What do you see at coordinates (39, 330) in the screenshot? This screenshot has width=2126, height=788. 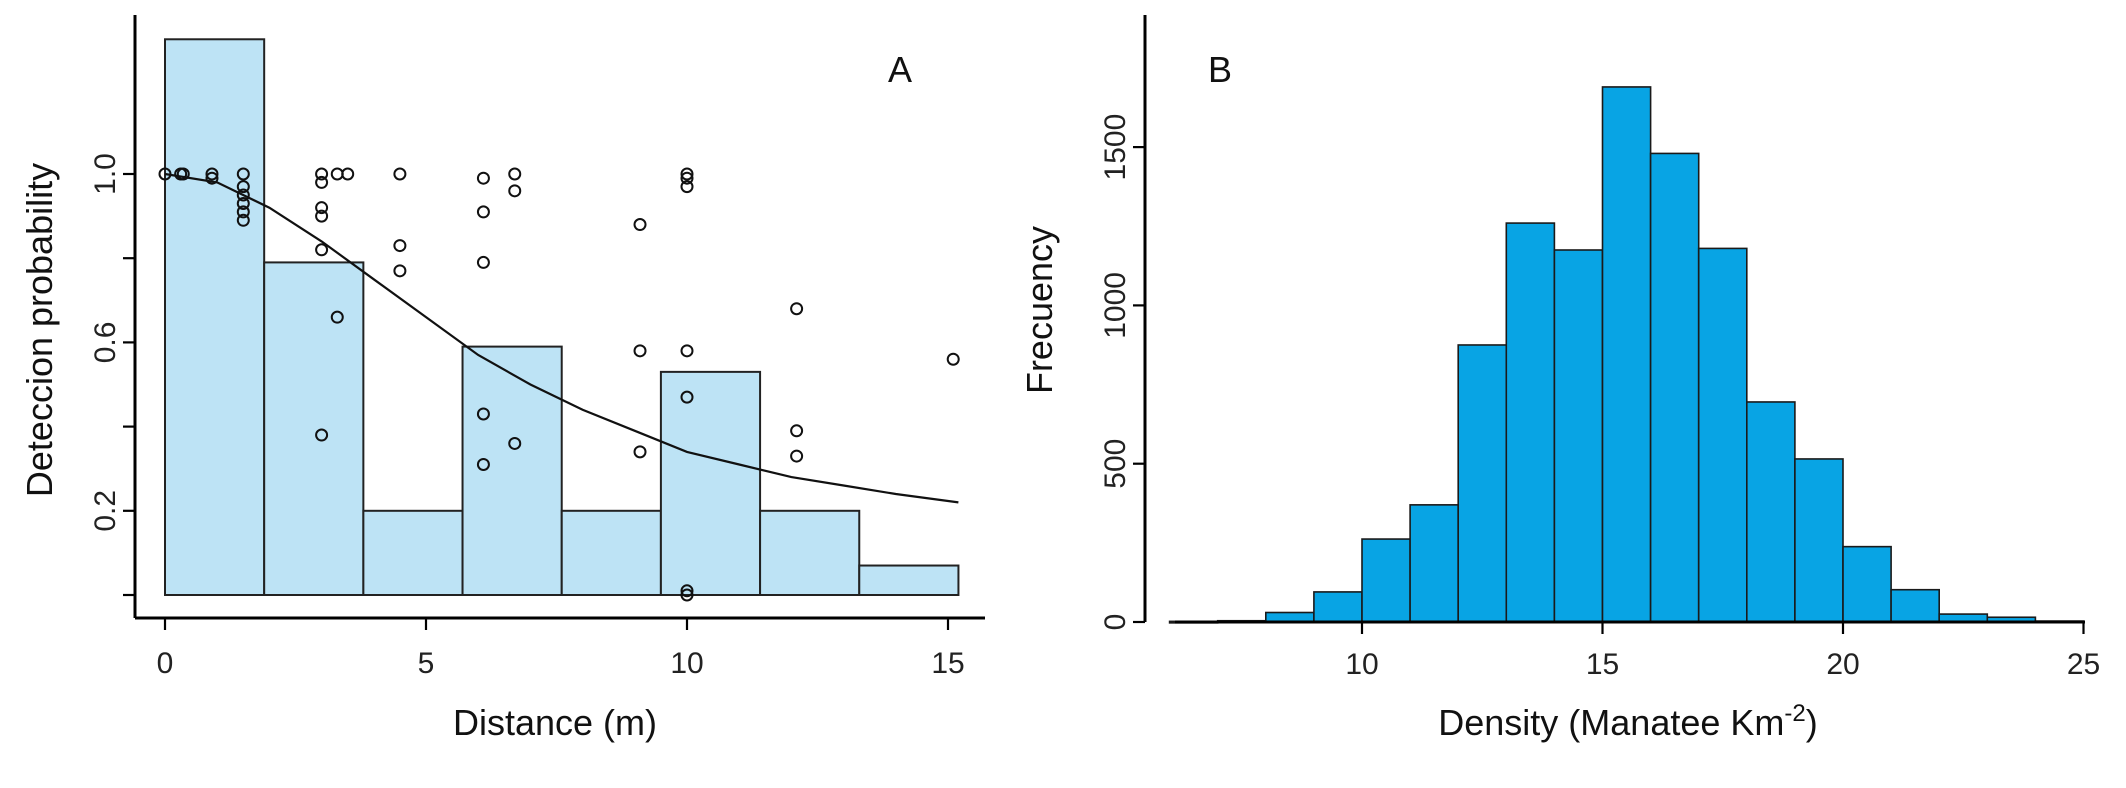 I see `panel-a-y-axis-title: Deteccion probability` at bounding box center [39, 330].